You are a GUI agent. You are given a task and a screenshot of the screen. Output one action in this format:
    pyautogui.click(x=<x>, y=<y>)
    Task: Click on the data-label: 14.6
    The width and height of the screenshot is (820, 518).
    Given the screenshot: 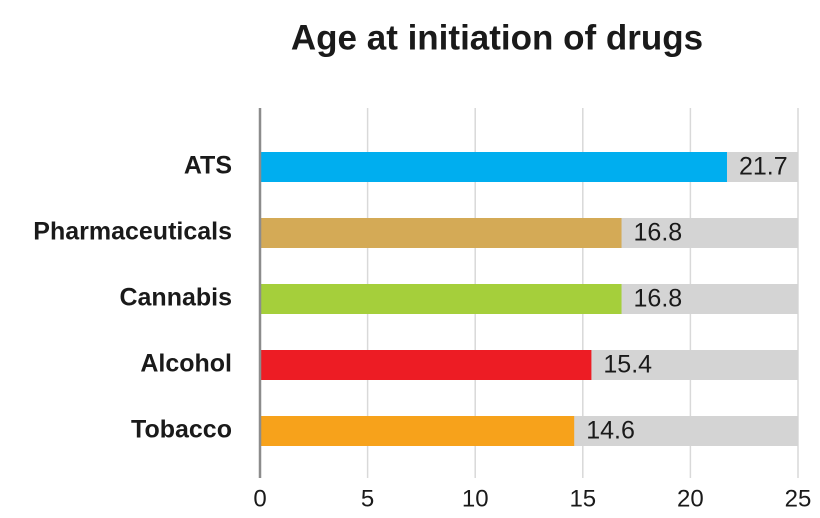 What is the action you would take?
    pyautogui.click(x=610, y=431)
    